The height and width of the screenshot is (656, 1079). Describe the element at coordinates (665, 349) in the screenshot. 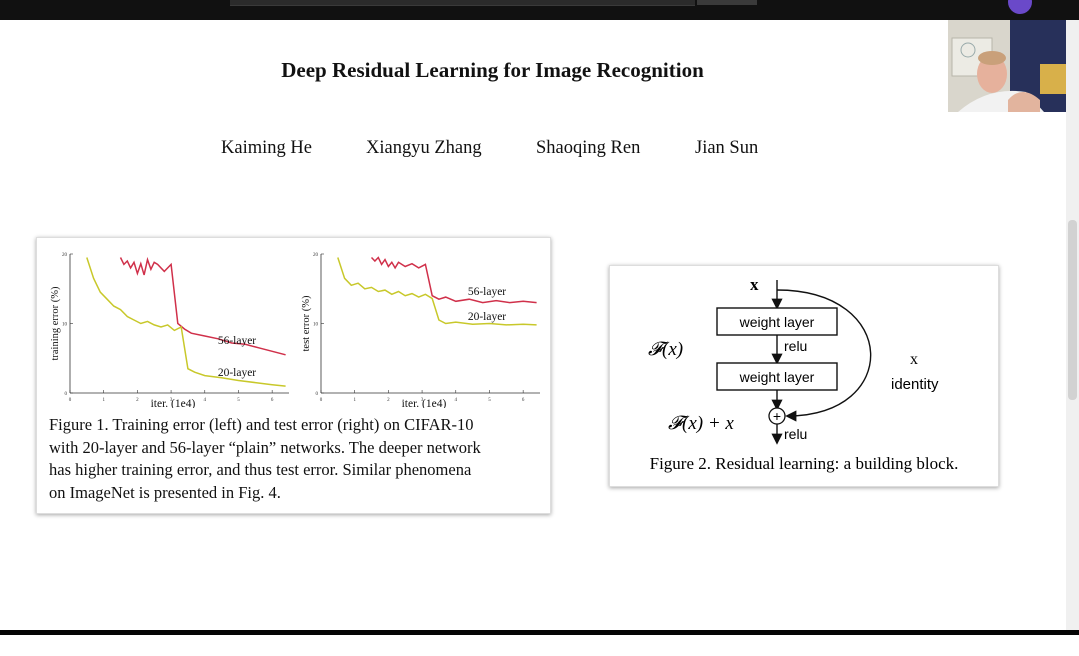

I see `fx-label: 𝓕(x)` at that location.